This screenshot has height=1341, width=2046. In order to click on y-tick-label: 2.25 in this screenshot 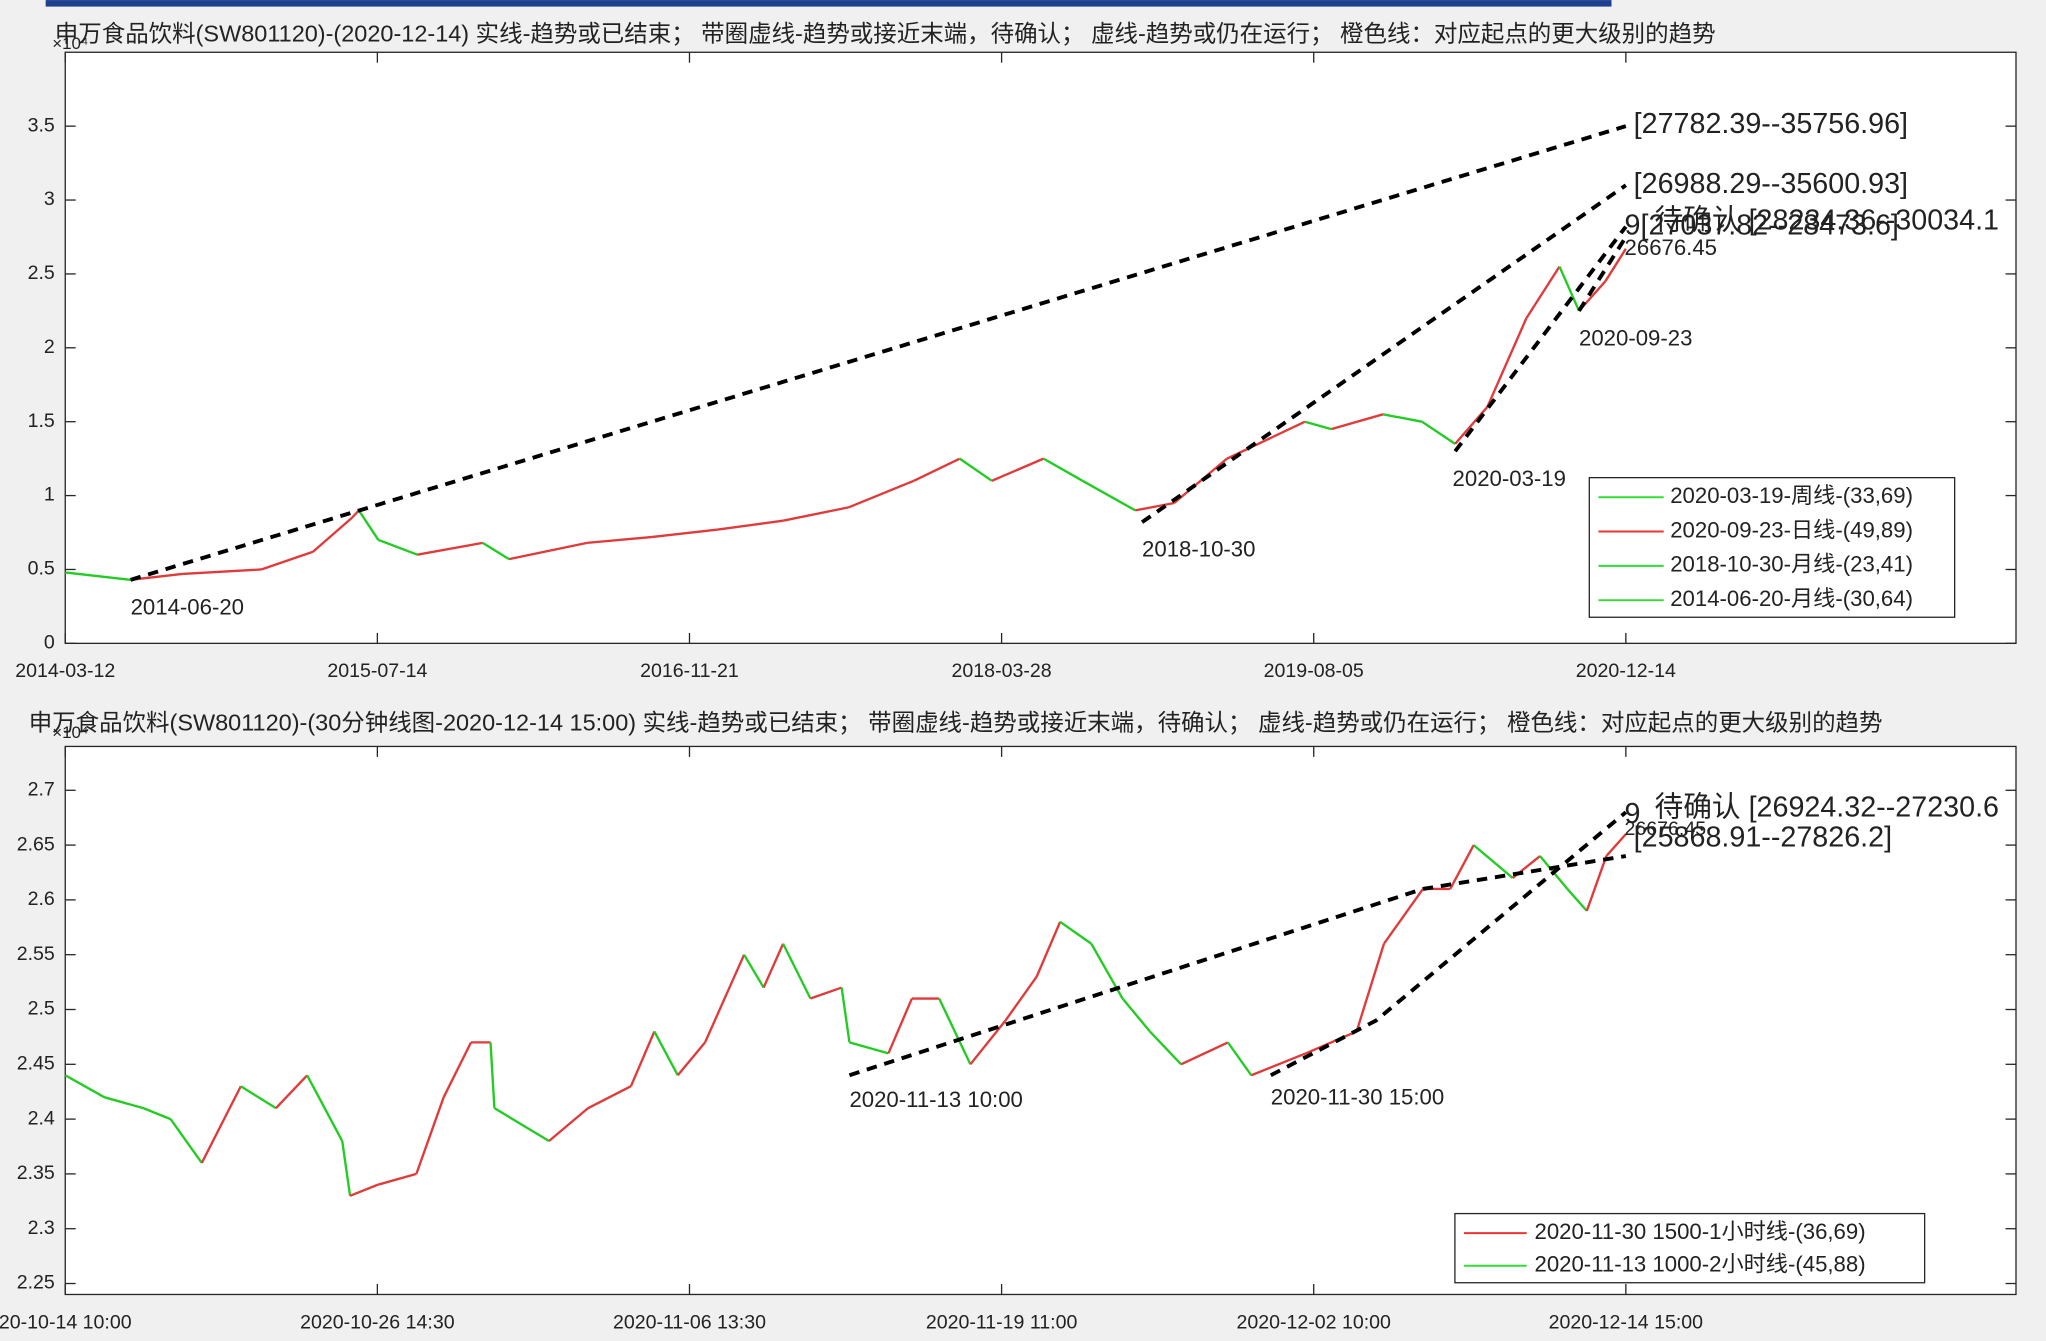, I will do `click(36, 1283)`.